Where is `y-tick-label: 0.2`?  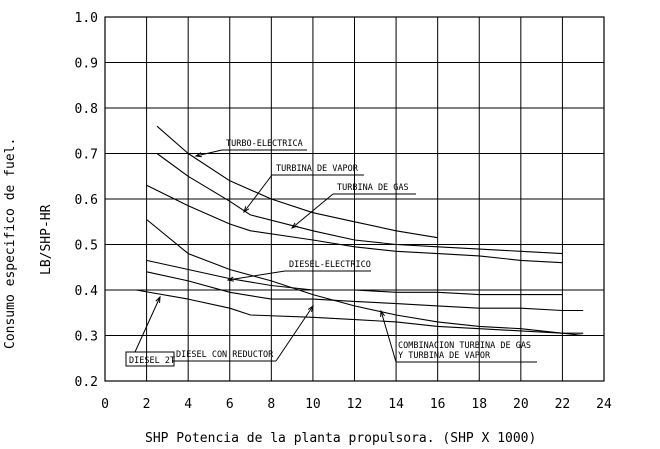 y-tick-label: 0.2 is located at coordinates (86, 382).